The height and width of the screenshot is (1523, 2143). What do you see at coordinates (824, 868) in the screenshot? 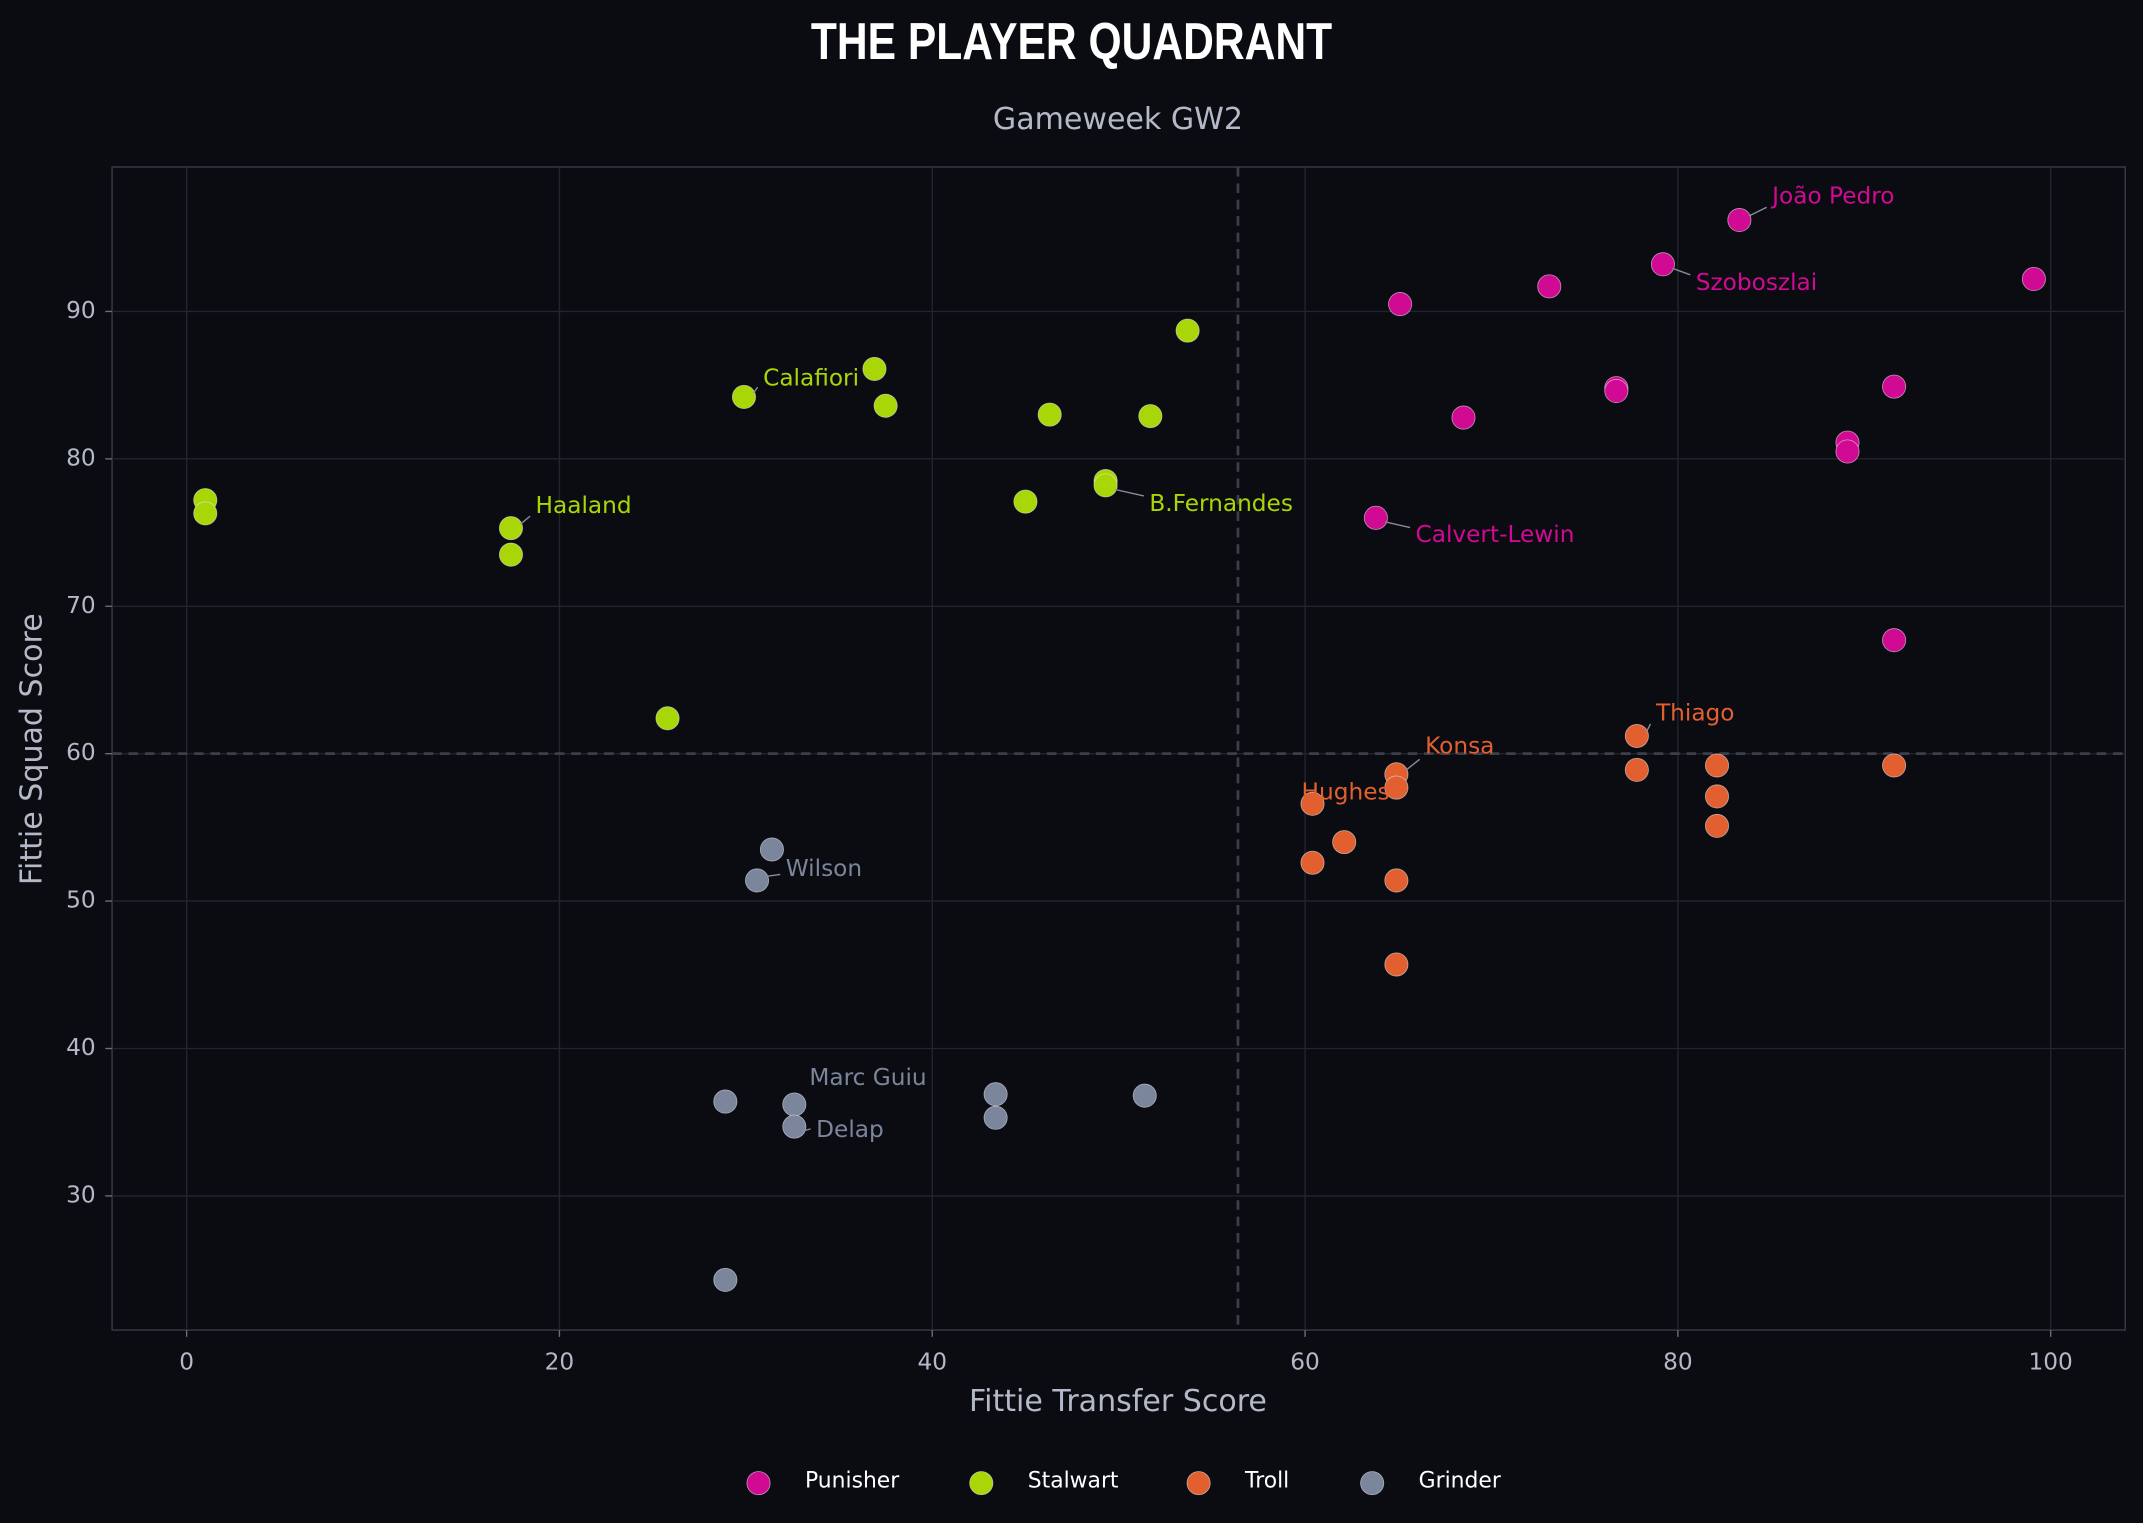
I see `point-label: Wilson` at bounding box center [824, 868].